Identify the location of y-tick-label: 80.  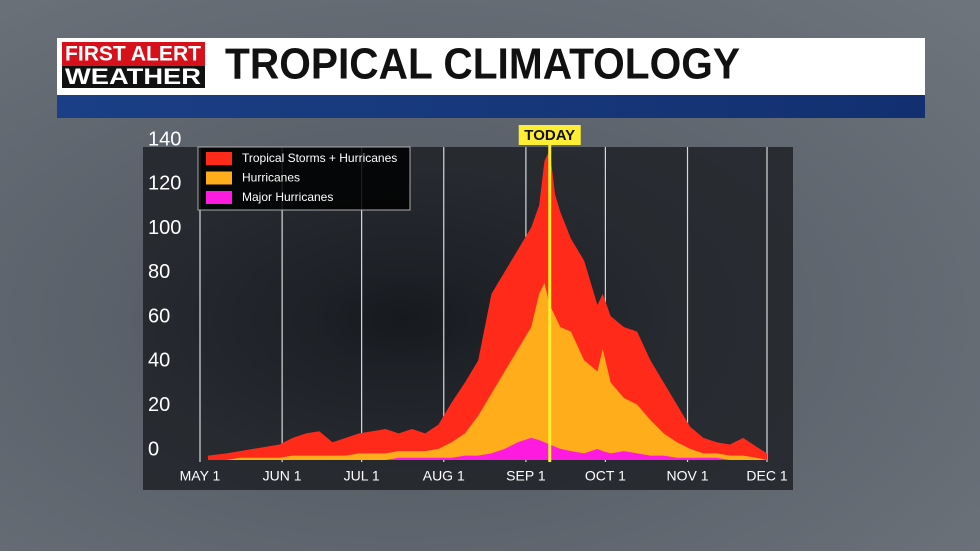
(159, 272).